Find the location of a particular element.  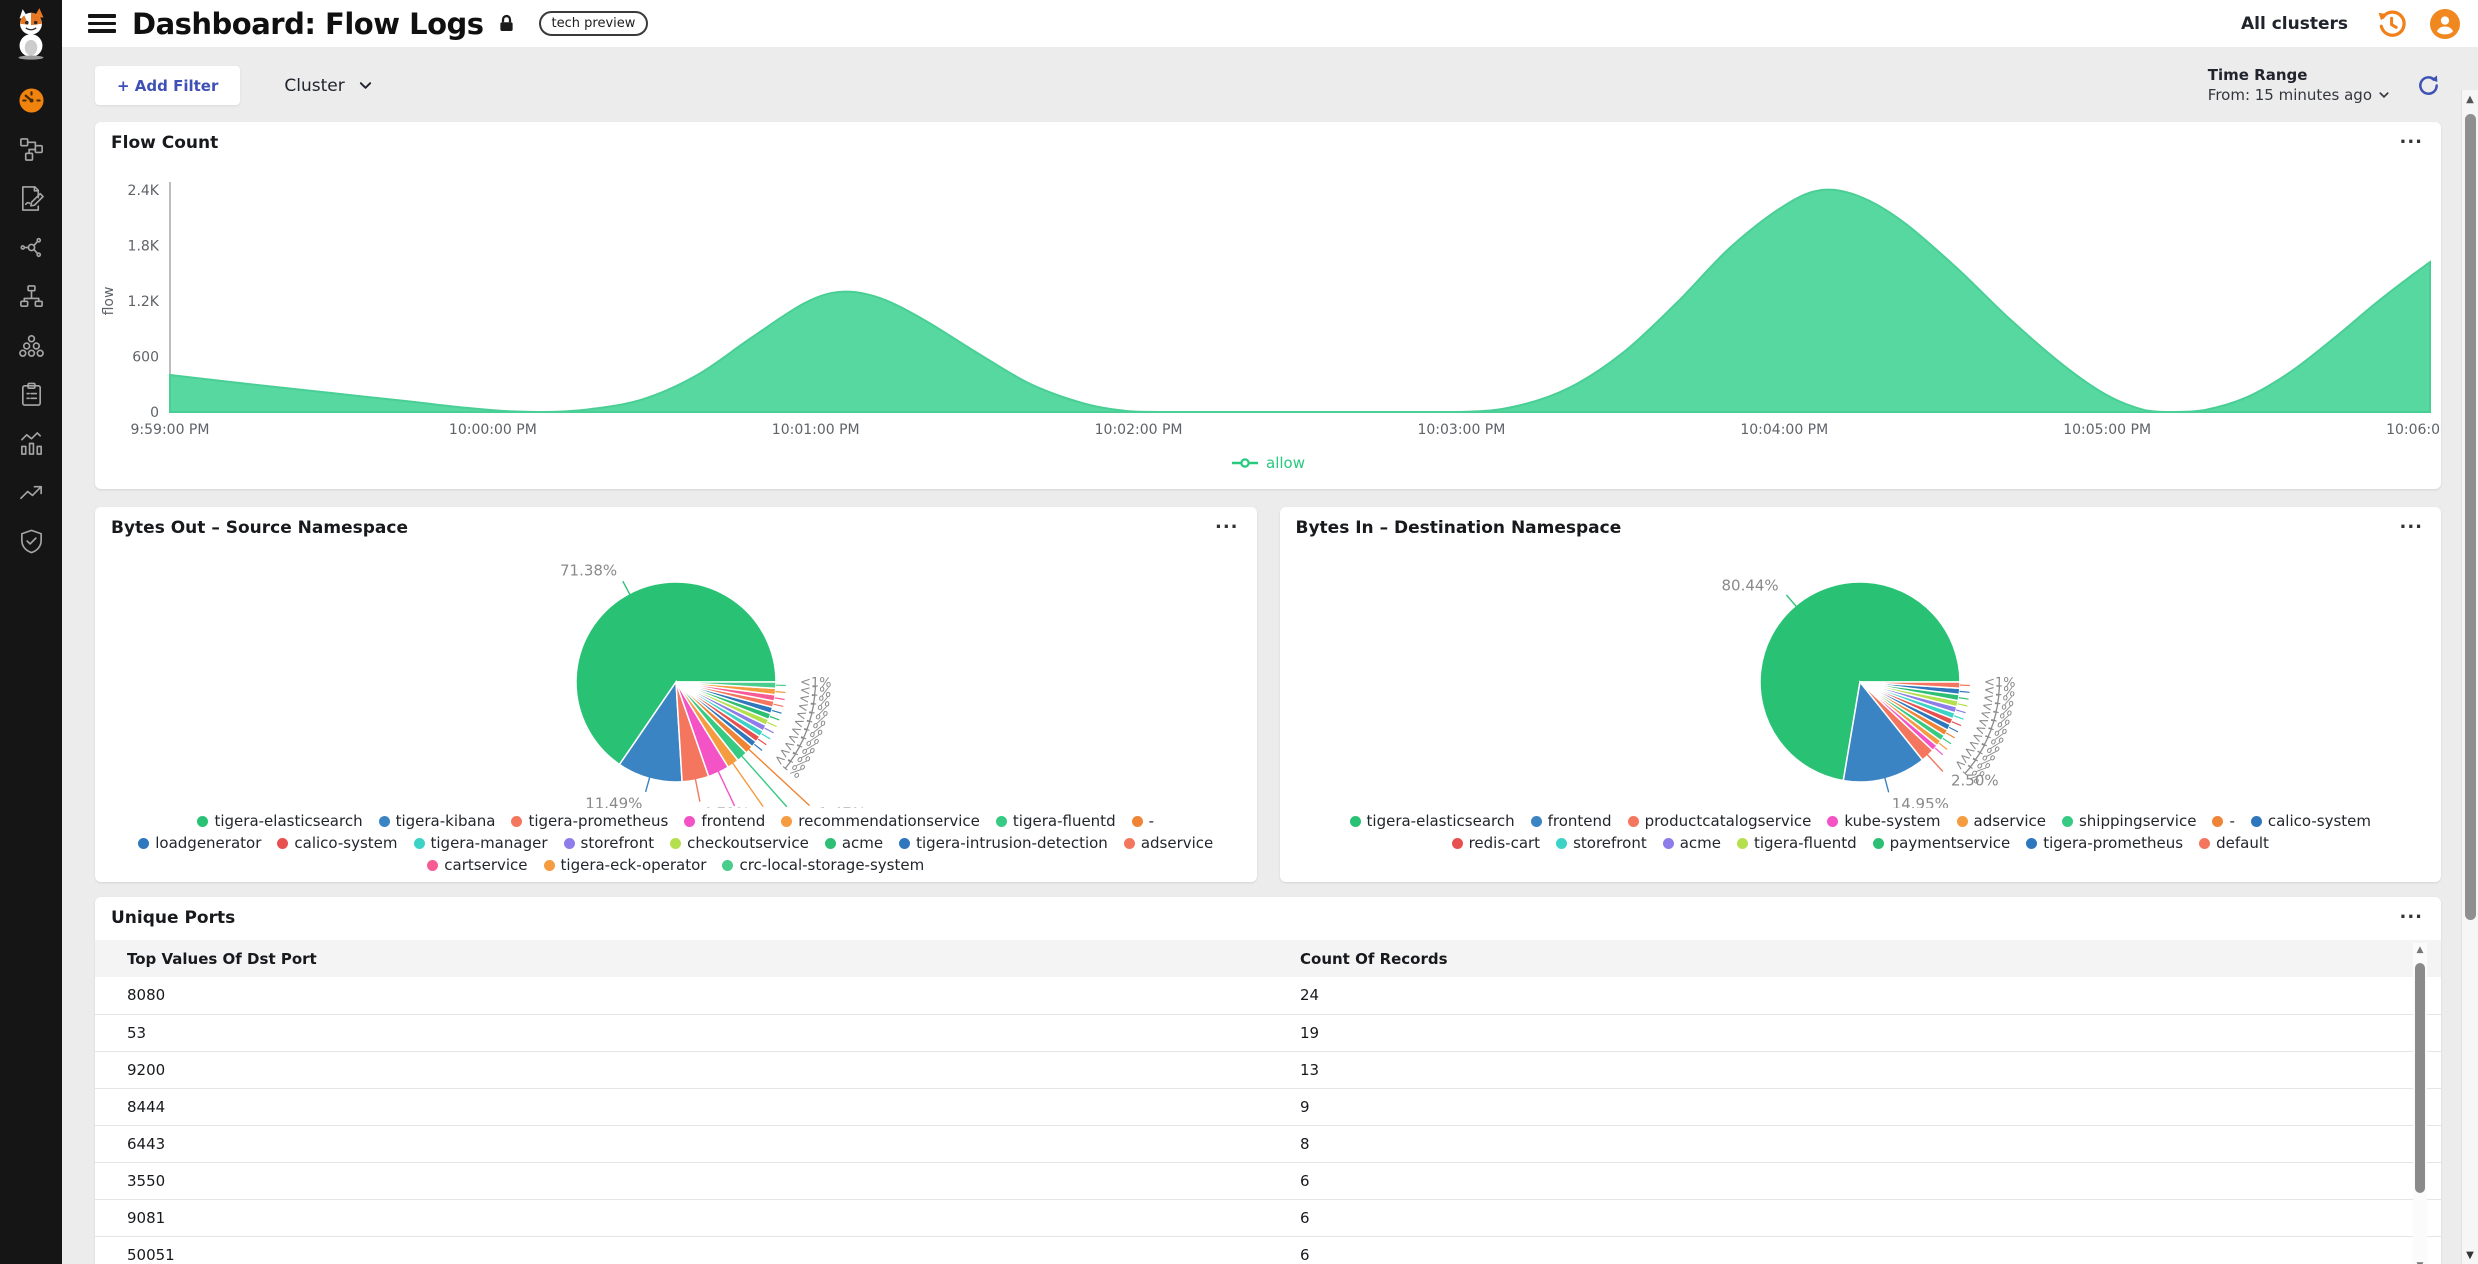

legend-item-crc-local-storage-system: crc-local-storage-system is located at coordinates (823, 865).